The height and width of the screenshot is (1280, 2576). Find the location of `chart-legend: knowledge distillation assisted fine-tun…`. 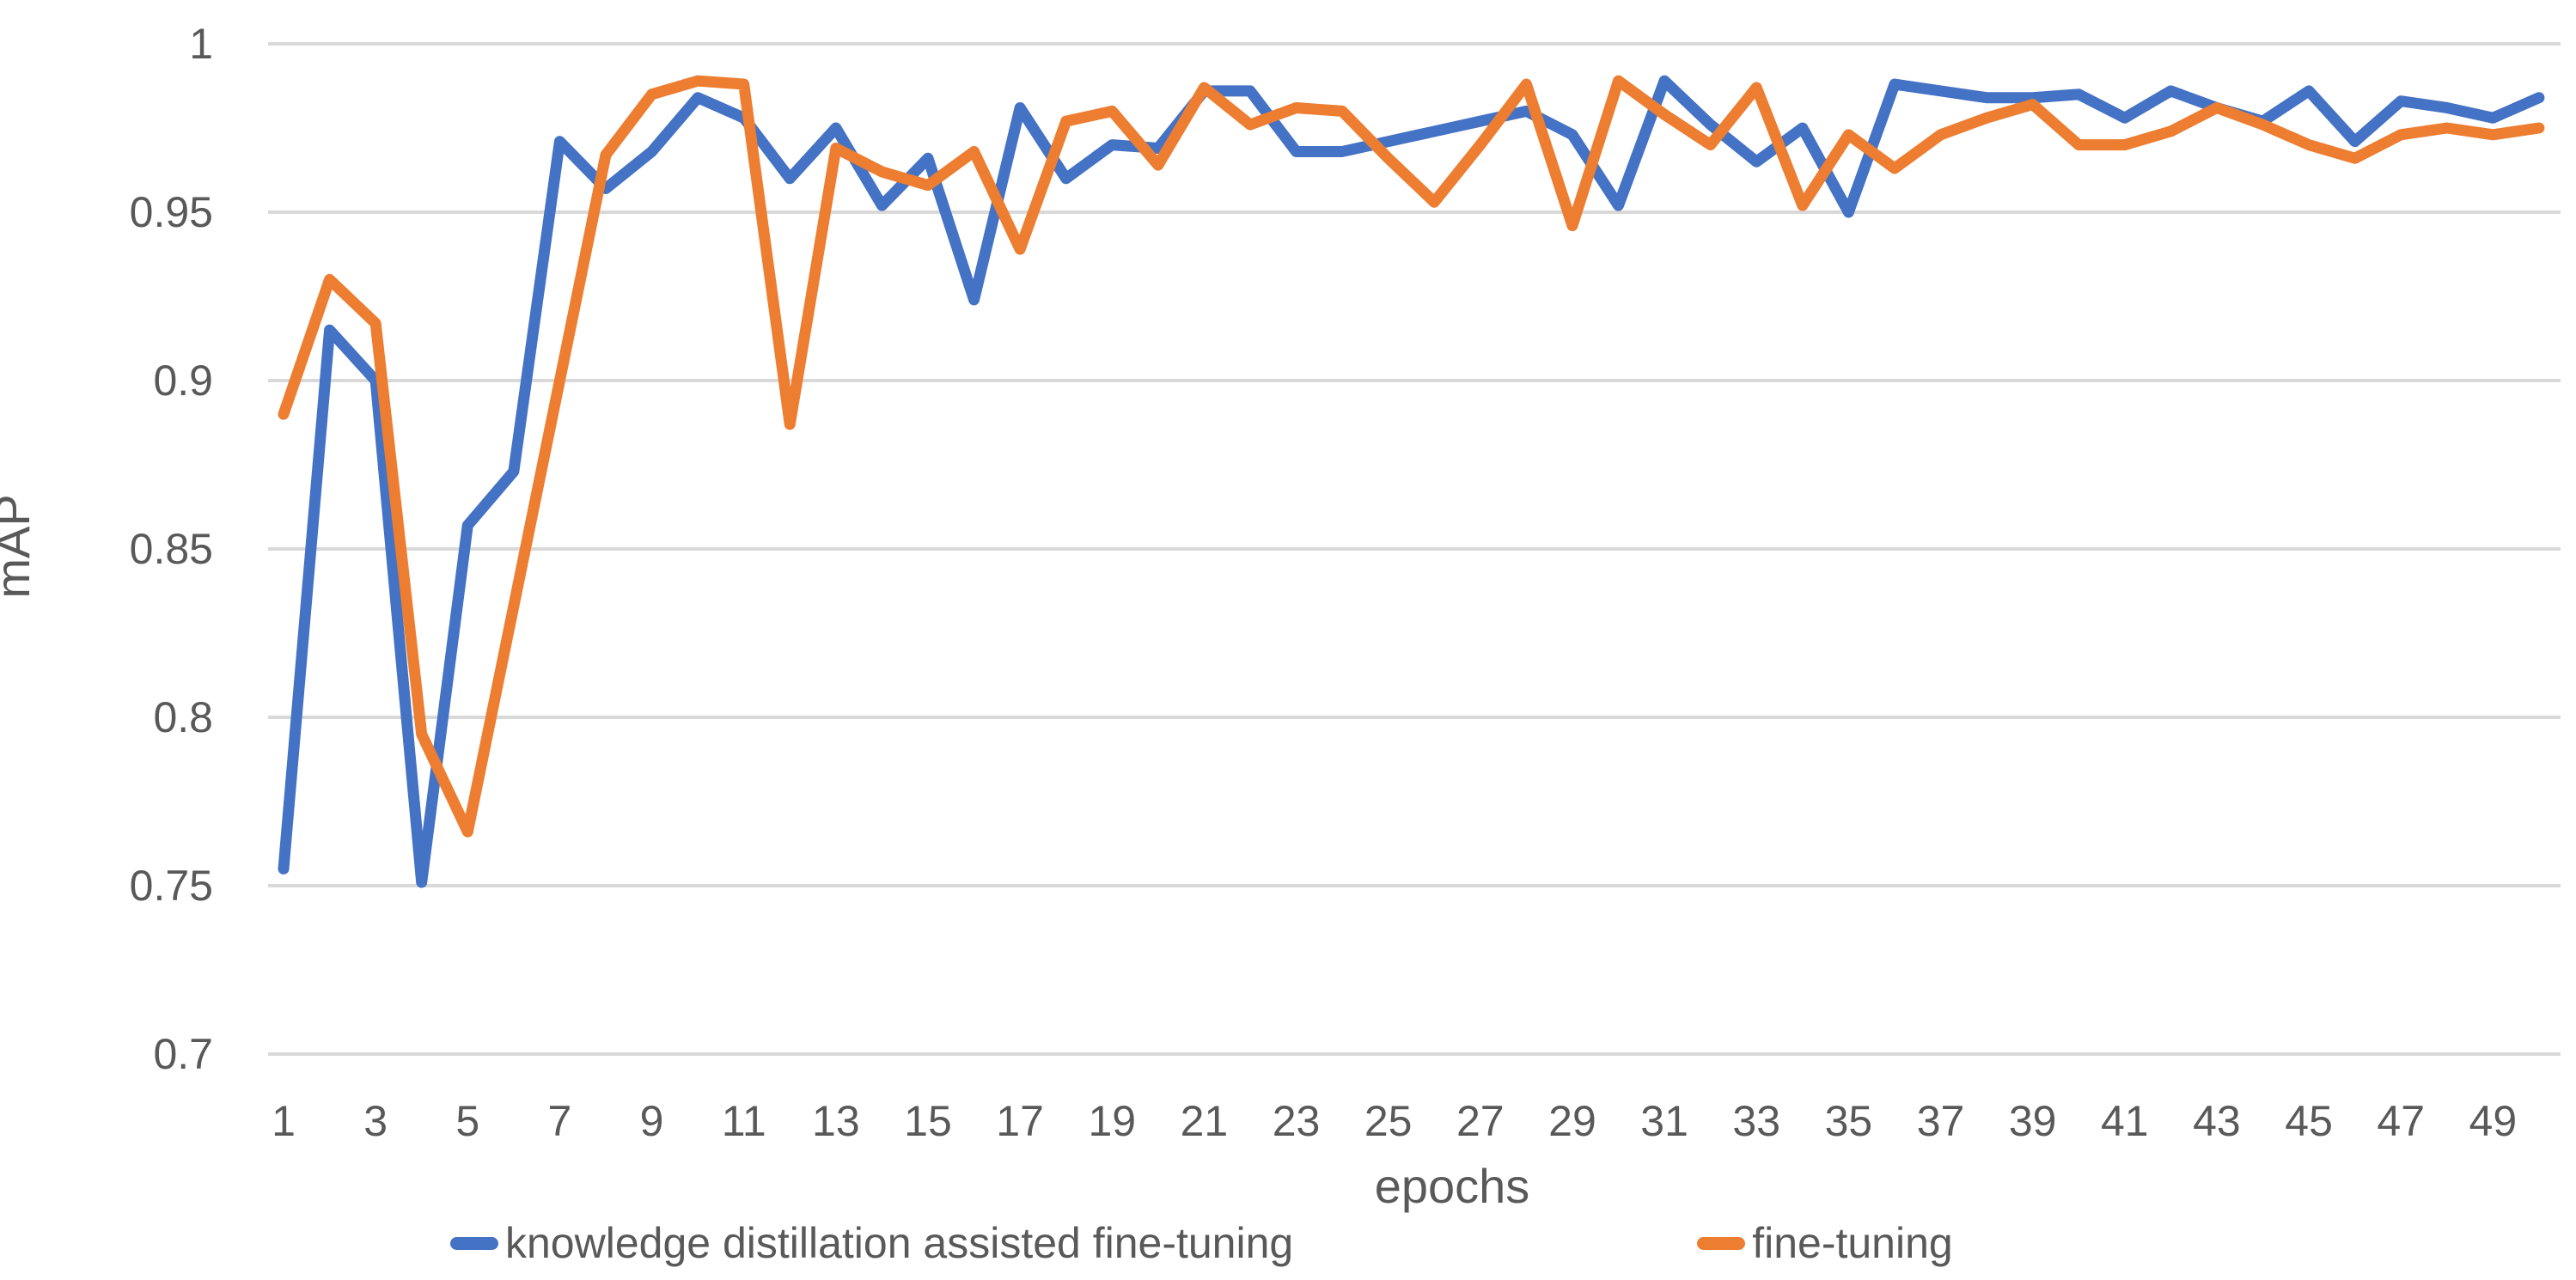

chart-legend: knowledge distillation assisted fine-tun… is located at coordinates (1201, 1243).